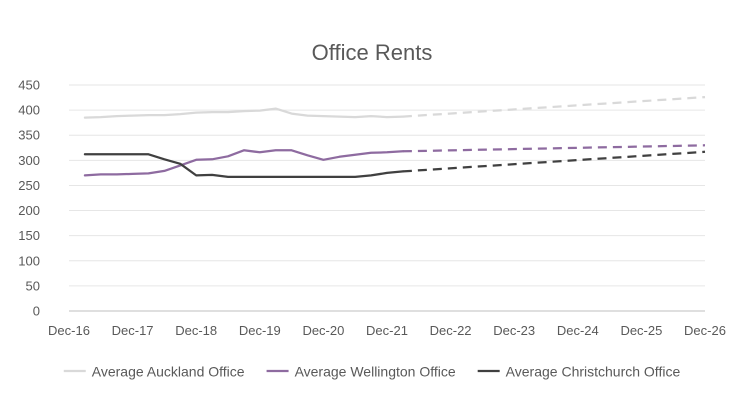 The width and height of the screenshot is (744, 418). What do you see at coordinates (168, 372) in the screenshot?
I see `legend-label: Average Auckland Office` at bounding box center [168, 372].